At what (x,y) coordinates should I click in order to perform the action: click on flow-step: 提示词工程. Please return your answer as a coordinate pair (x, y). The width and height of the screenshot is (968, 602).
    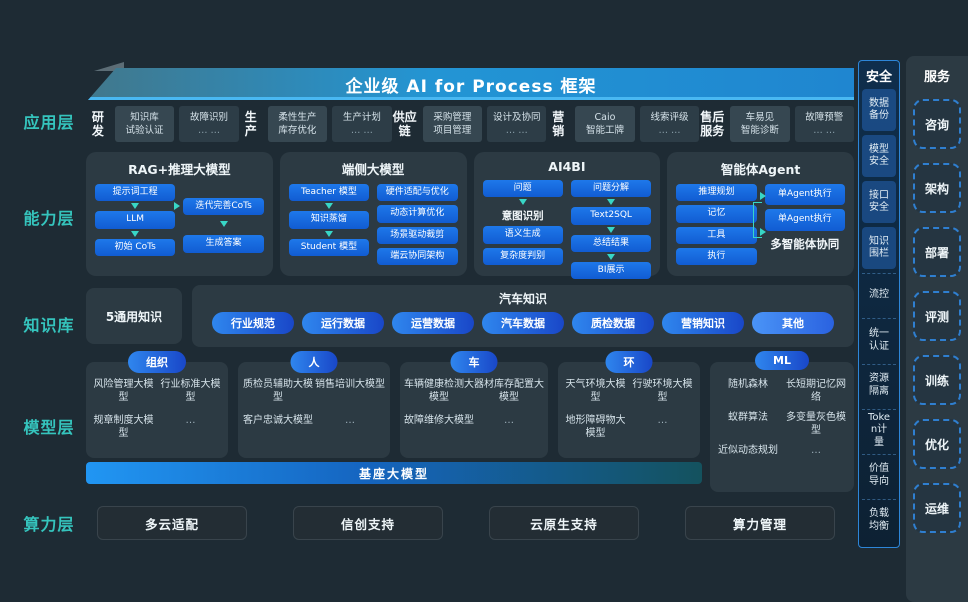
    Looking at the image, I should click on (135, 193).